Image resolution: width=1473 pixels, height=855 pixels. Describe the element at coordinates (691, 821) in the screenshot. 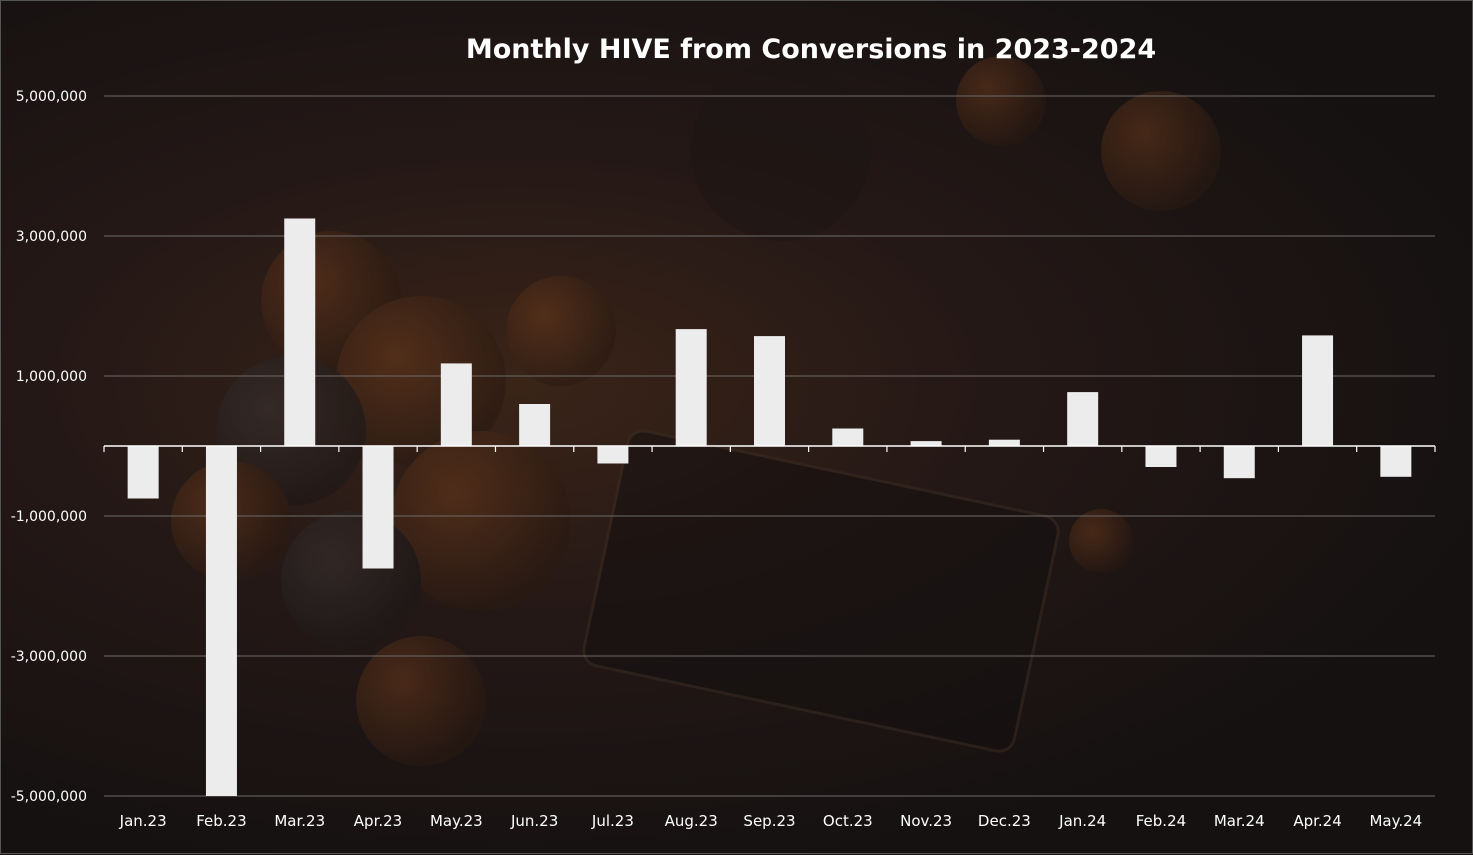

I see `x-tick-label: Aug.23` at that location.